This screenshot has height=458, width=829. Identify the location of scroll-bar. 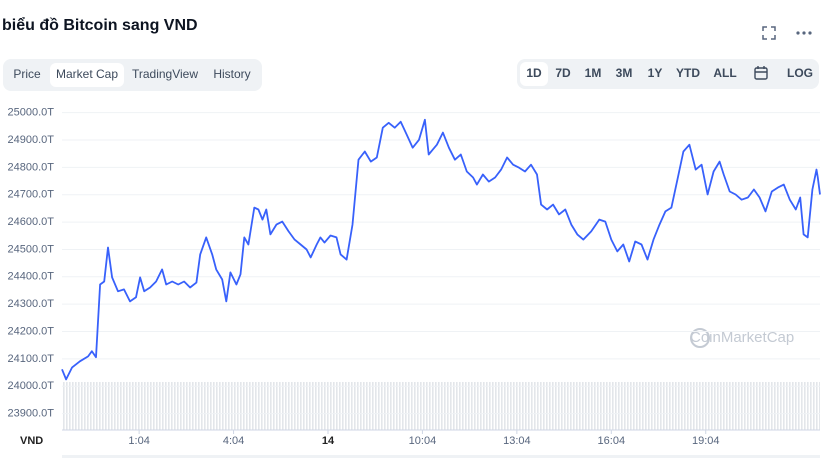
(441, 456).